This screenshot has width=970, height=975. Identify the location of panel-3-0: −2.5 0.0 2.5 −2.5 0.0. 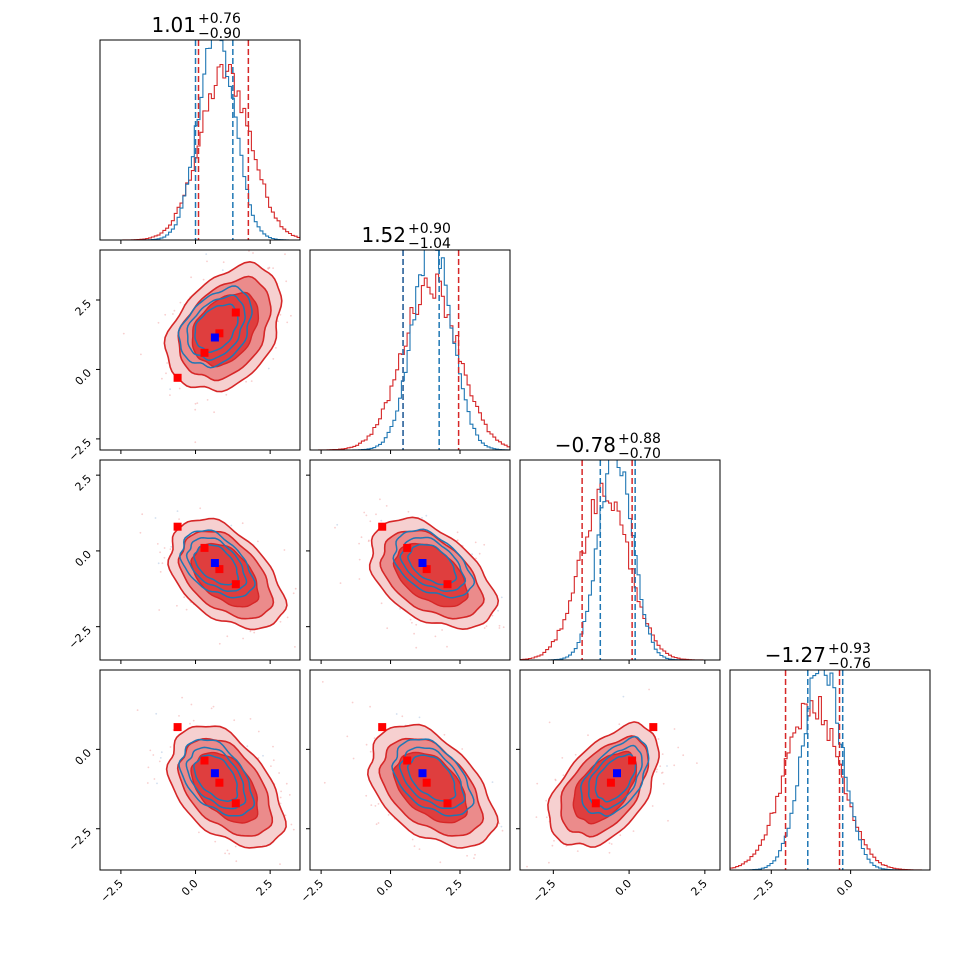
(183, 787).